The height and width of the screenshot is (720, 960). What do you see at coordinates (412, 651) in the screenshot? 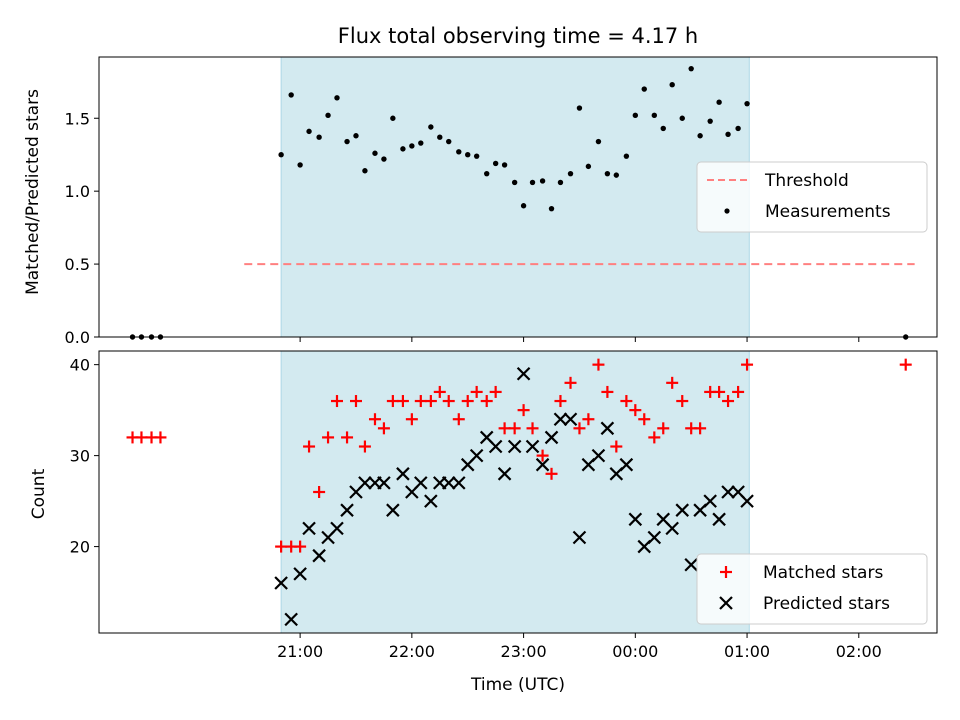
I see `x-tick-label: 22:00` at bounding box center [412, 651].